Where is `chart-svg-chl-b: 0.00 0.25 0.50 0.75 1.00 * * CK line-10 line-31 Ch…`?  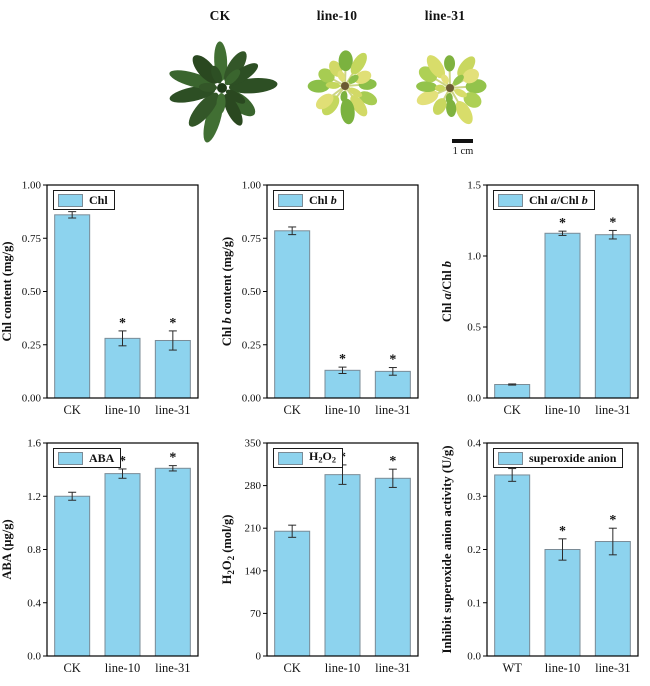
chart-svg-chl-b: 0.00 0.25 0.50 0.75 1.00 * * CK line-10 line-31 Ch… is located at coordinates (319, 298).